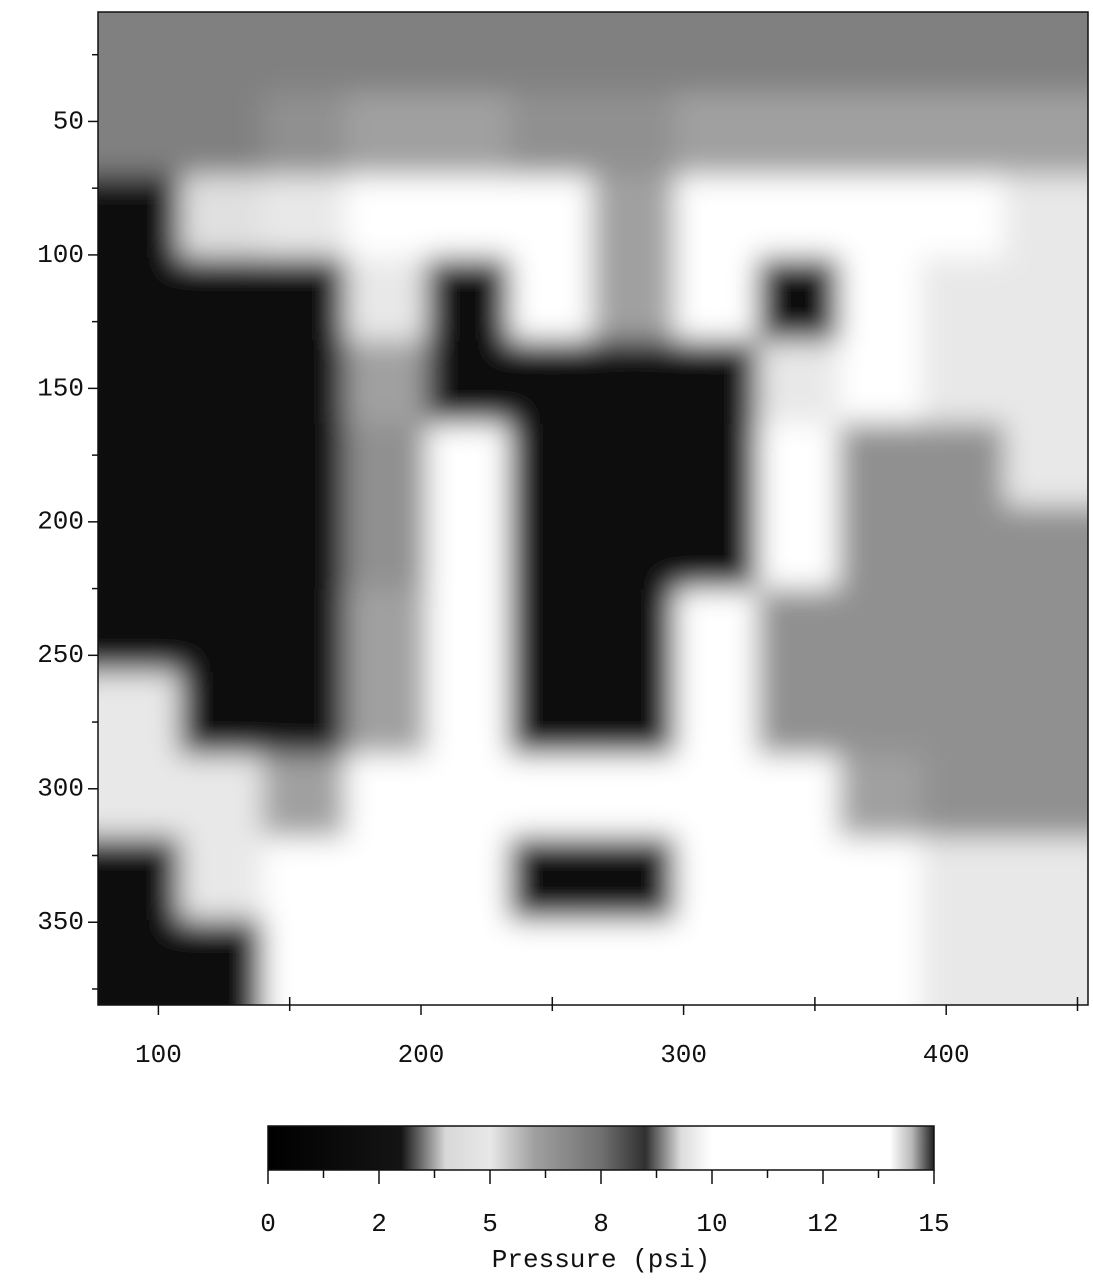 This screenshot has height=1281, width=1093. Describe the element at coordinates (60, 388) in the screenshot. I see `y-tick-label: 150` at that location.